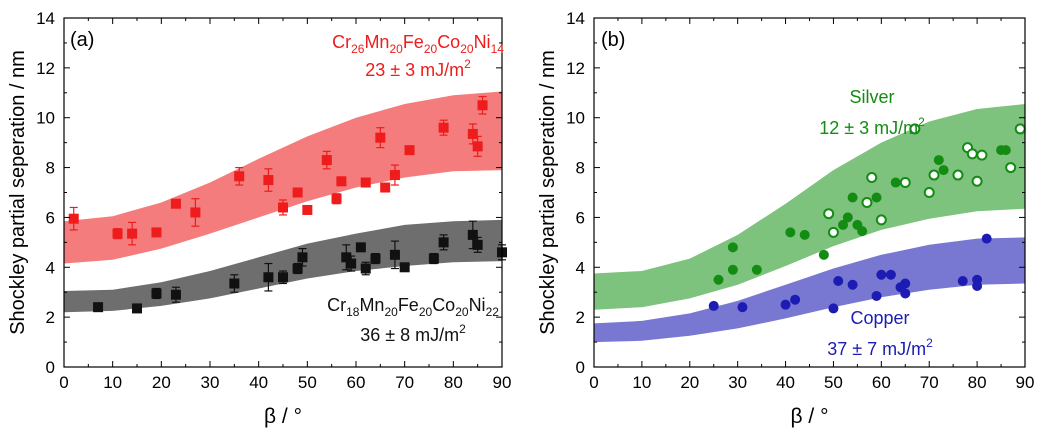 Image resolution: width=1041 pixels, height=435 pixels. What do you see at coordinates (502, 382) in the screenshot?
I see `x-tick-label: 90` at bounding box center [502, 382].